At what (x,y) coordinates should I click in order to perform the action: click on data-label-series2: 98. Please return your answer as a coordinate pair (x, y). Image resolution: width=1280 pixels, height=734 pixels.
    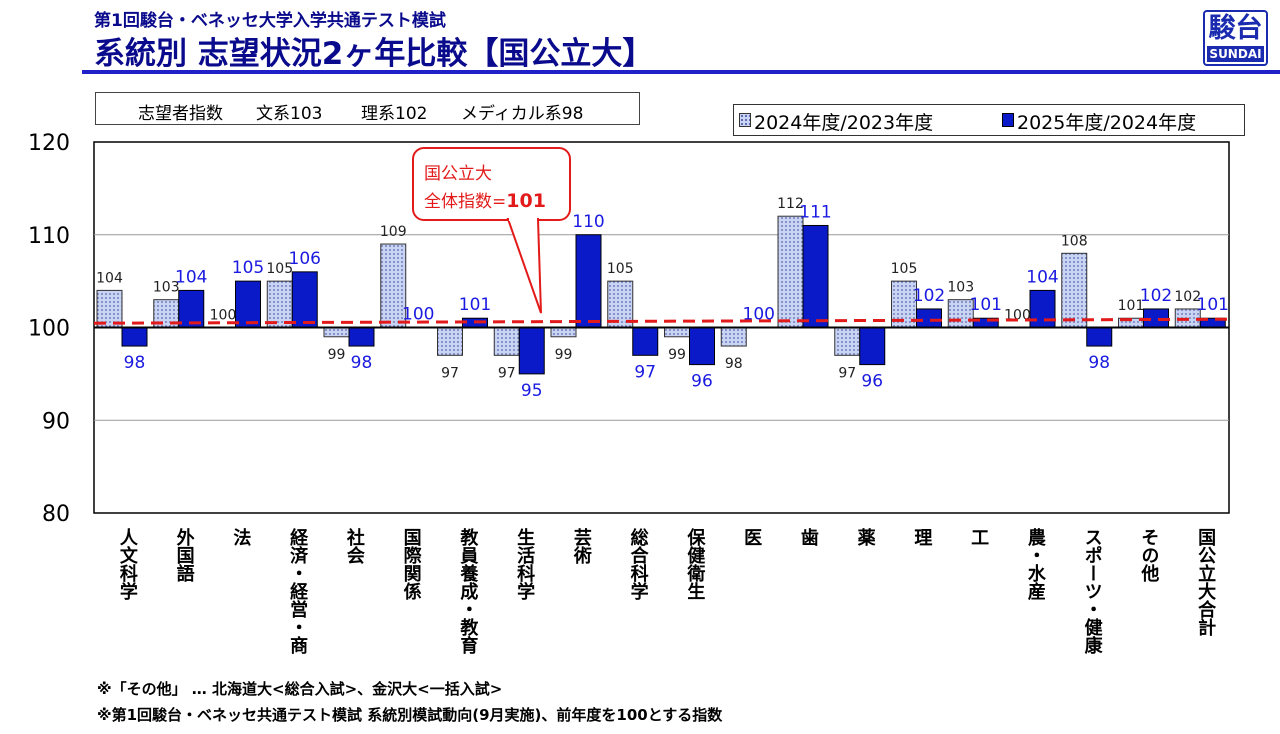
    Looking at the image, I should click on (135, 363).